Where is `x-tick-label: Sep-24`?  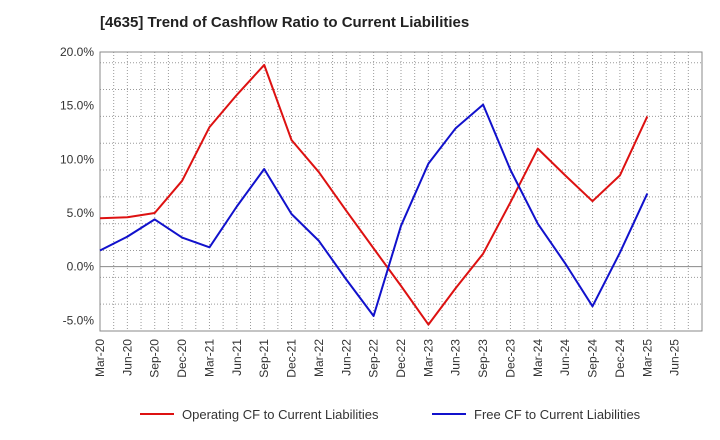
x-tick-label: Sep-24 is located at coordinates (593, 358).